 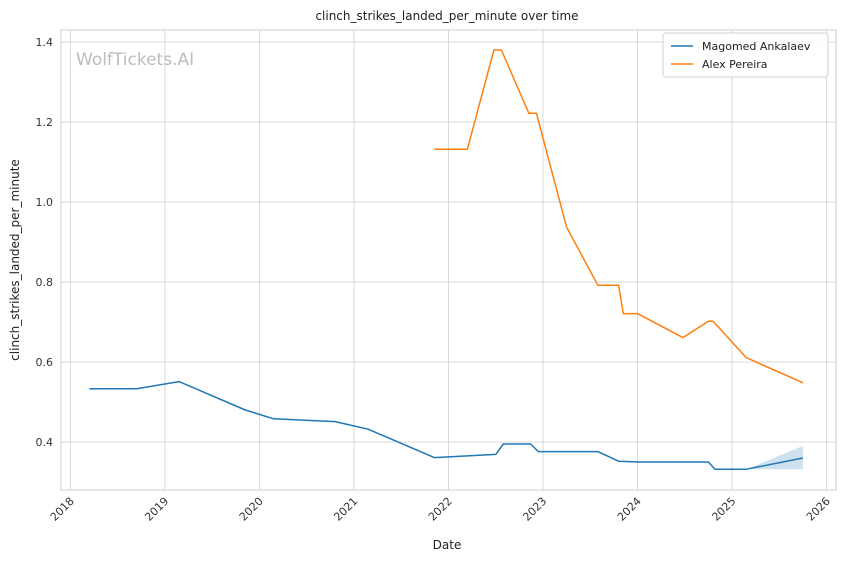 What do you see at coordinates (45, 442) in the screenshot?
I see `y-tick-label: 0.4` at bounding box center [45, 442].